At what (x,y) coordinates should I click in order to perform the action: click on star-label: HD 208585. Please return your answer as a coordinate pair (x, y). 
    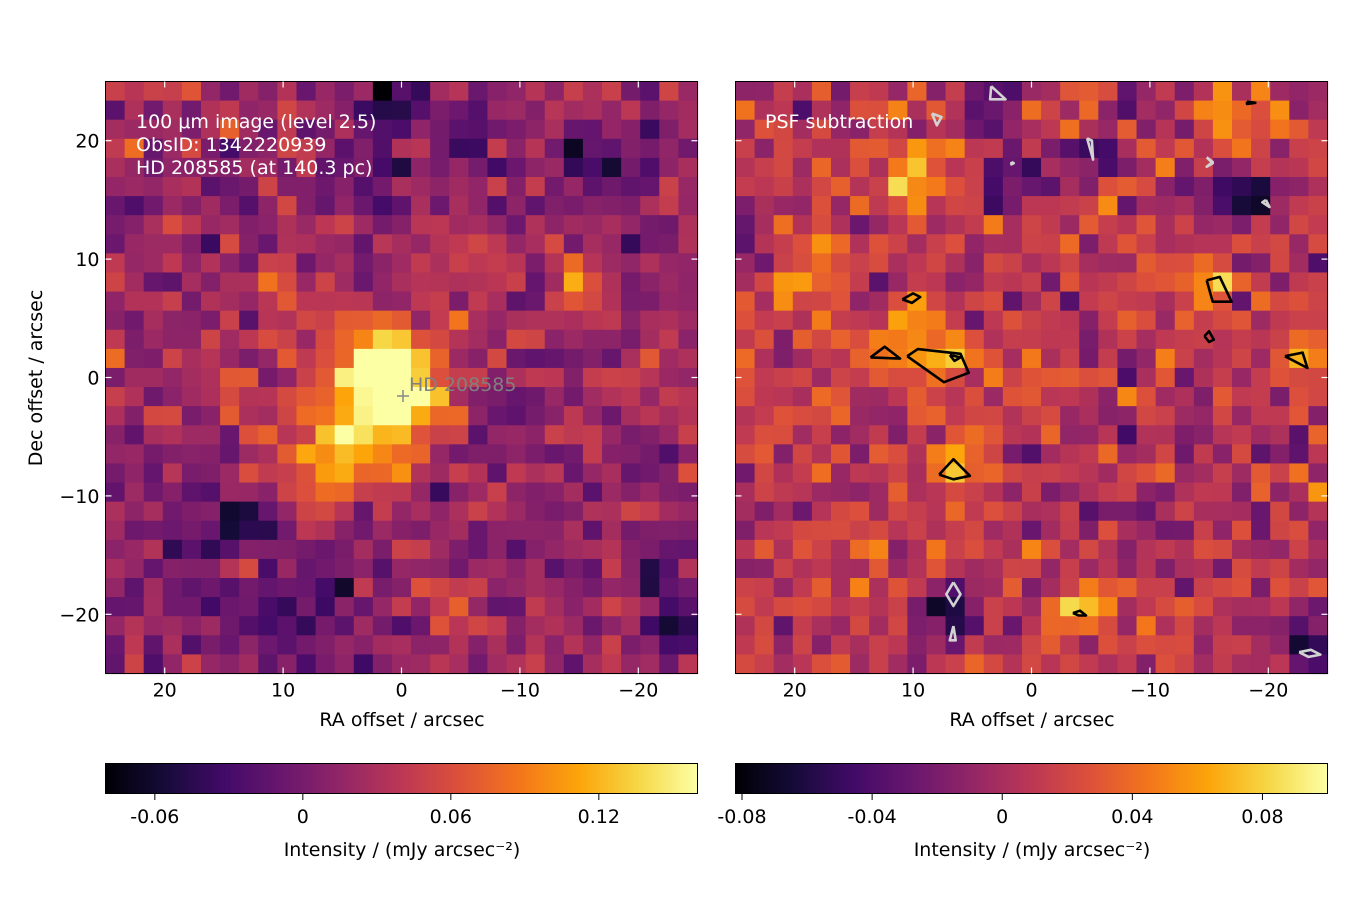
    Looking at the image, I should click on (463, 385).